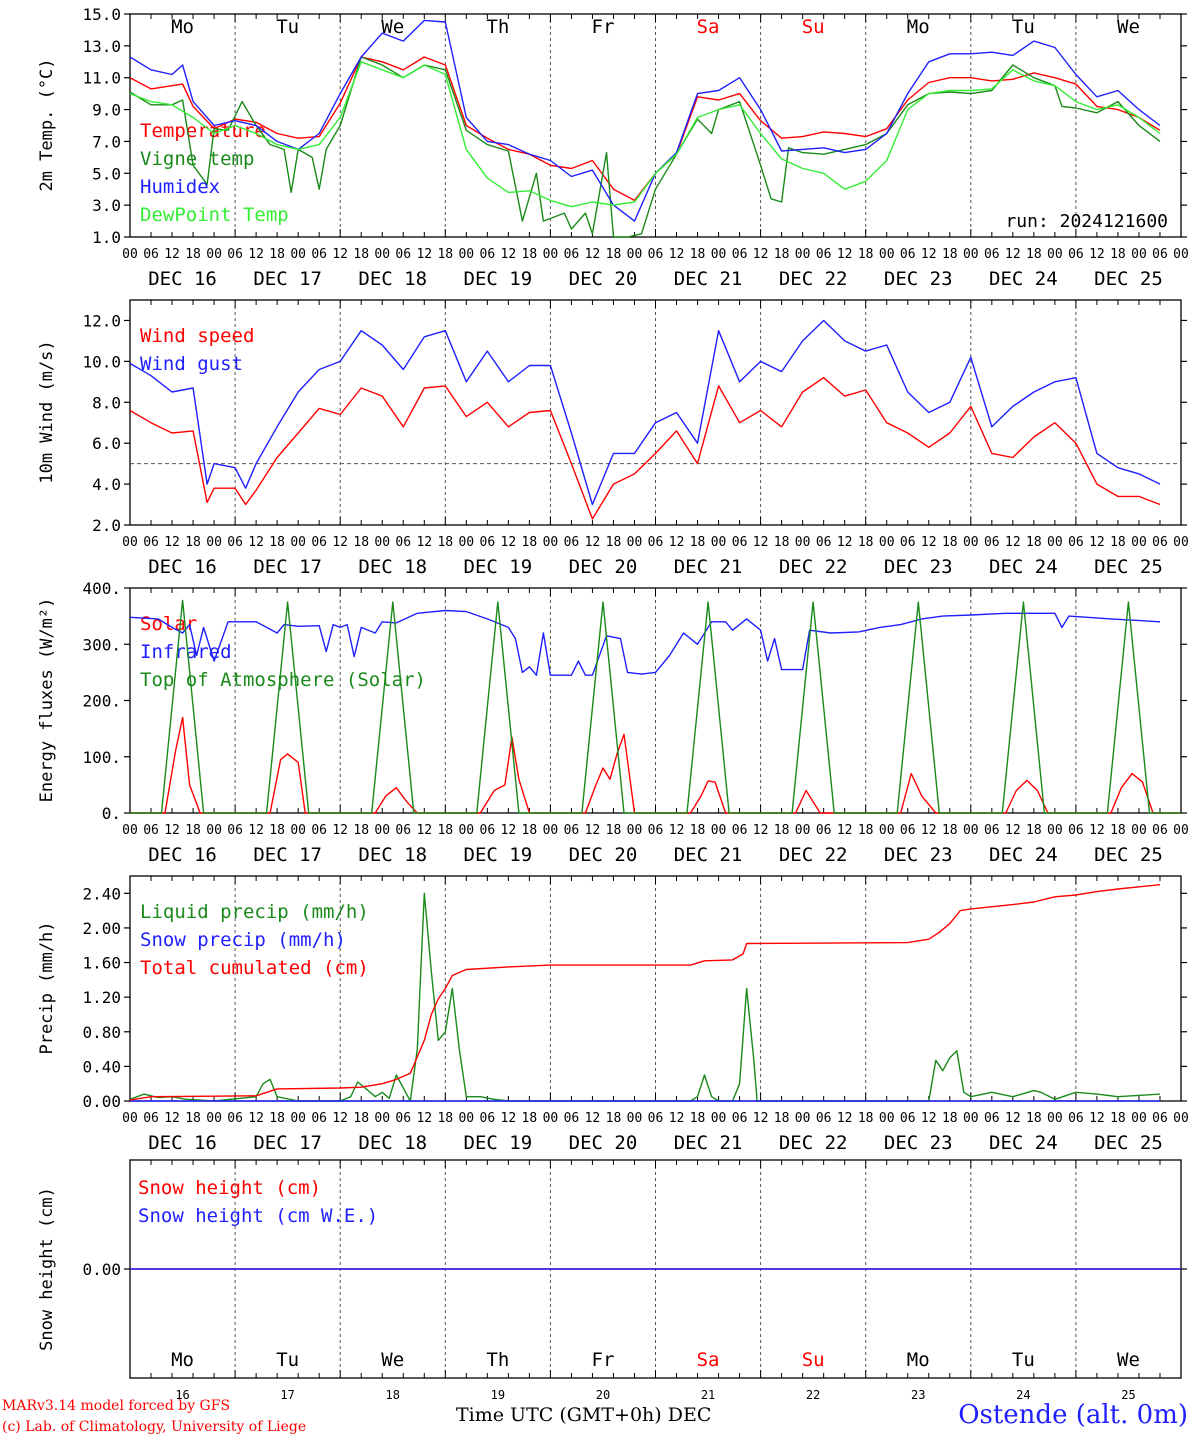  I want to click on y-tick-label: 6.0, so click(106, 443).